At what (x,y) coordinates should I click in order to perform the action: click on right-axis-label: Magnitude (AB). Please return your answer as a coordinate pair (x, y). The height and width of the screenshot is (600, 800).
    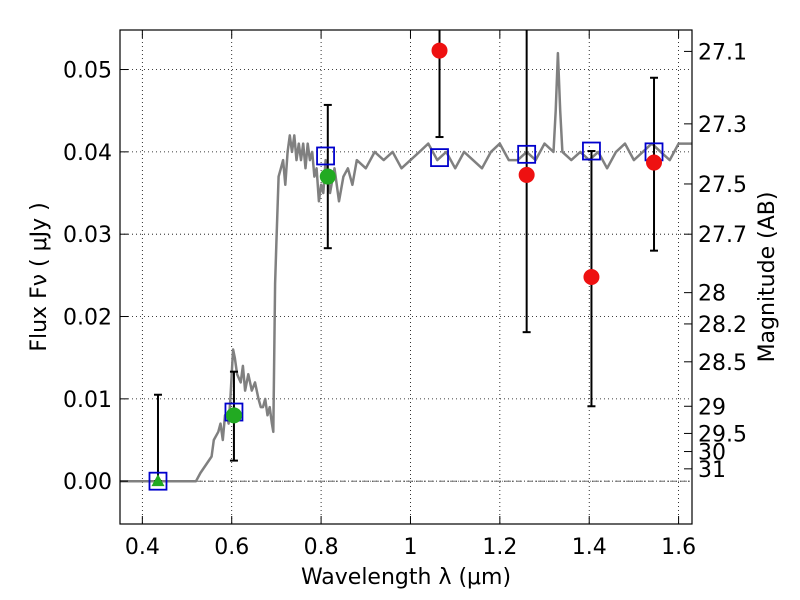
    Looking at the image, I should click on (767, 277).